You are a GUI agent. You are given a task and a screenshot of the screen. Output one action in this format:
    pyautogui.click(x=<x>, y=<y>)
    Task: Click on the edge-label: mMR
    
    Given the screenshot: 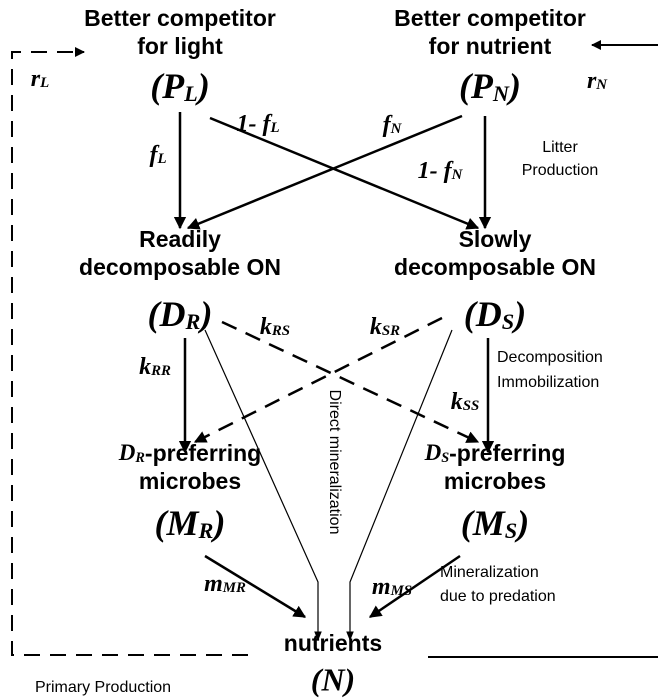 What is the action you would take?
    pyautogui.click(x=225, y=584)
    